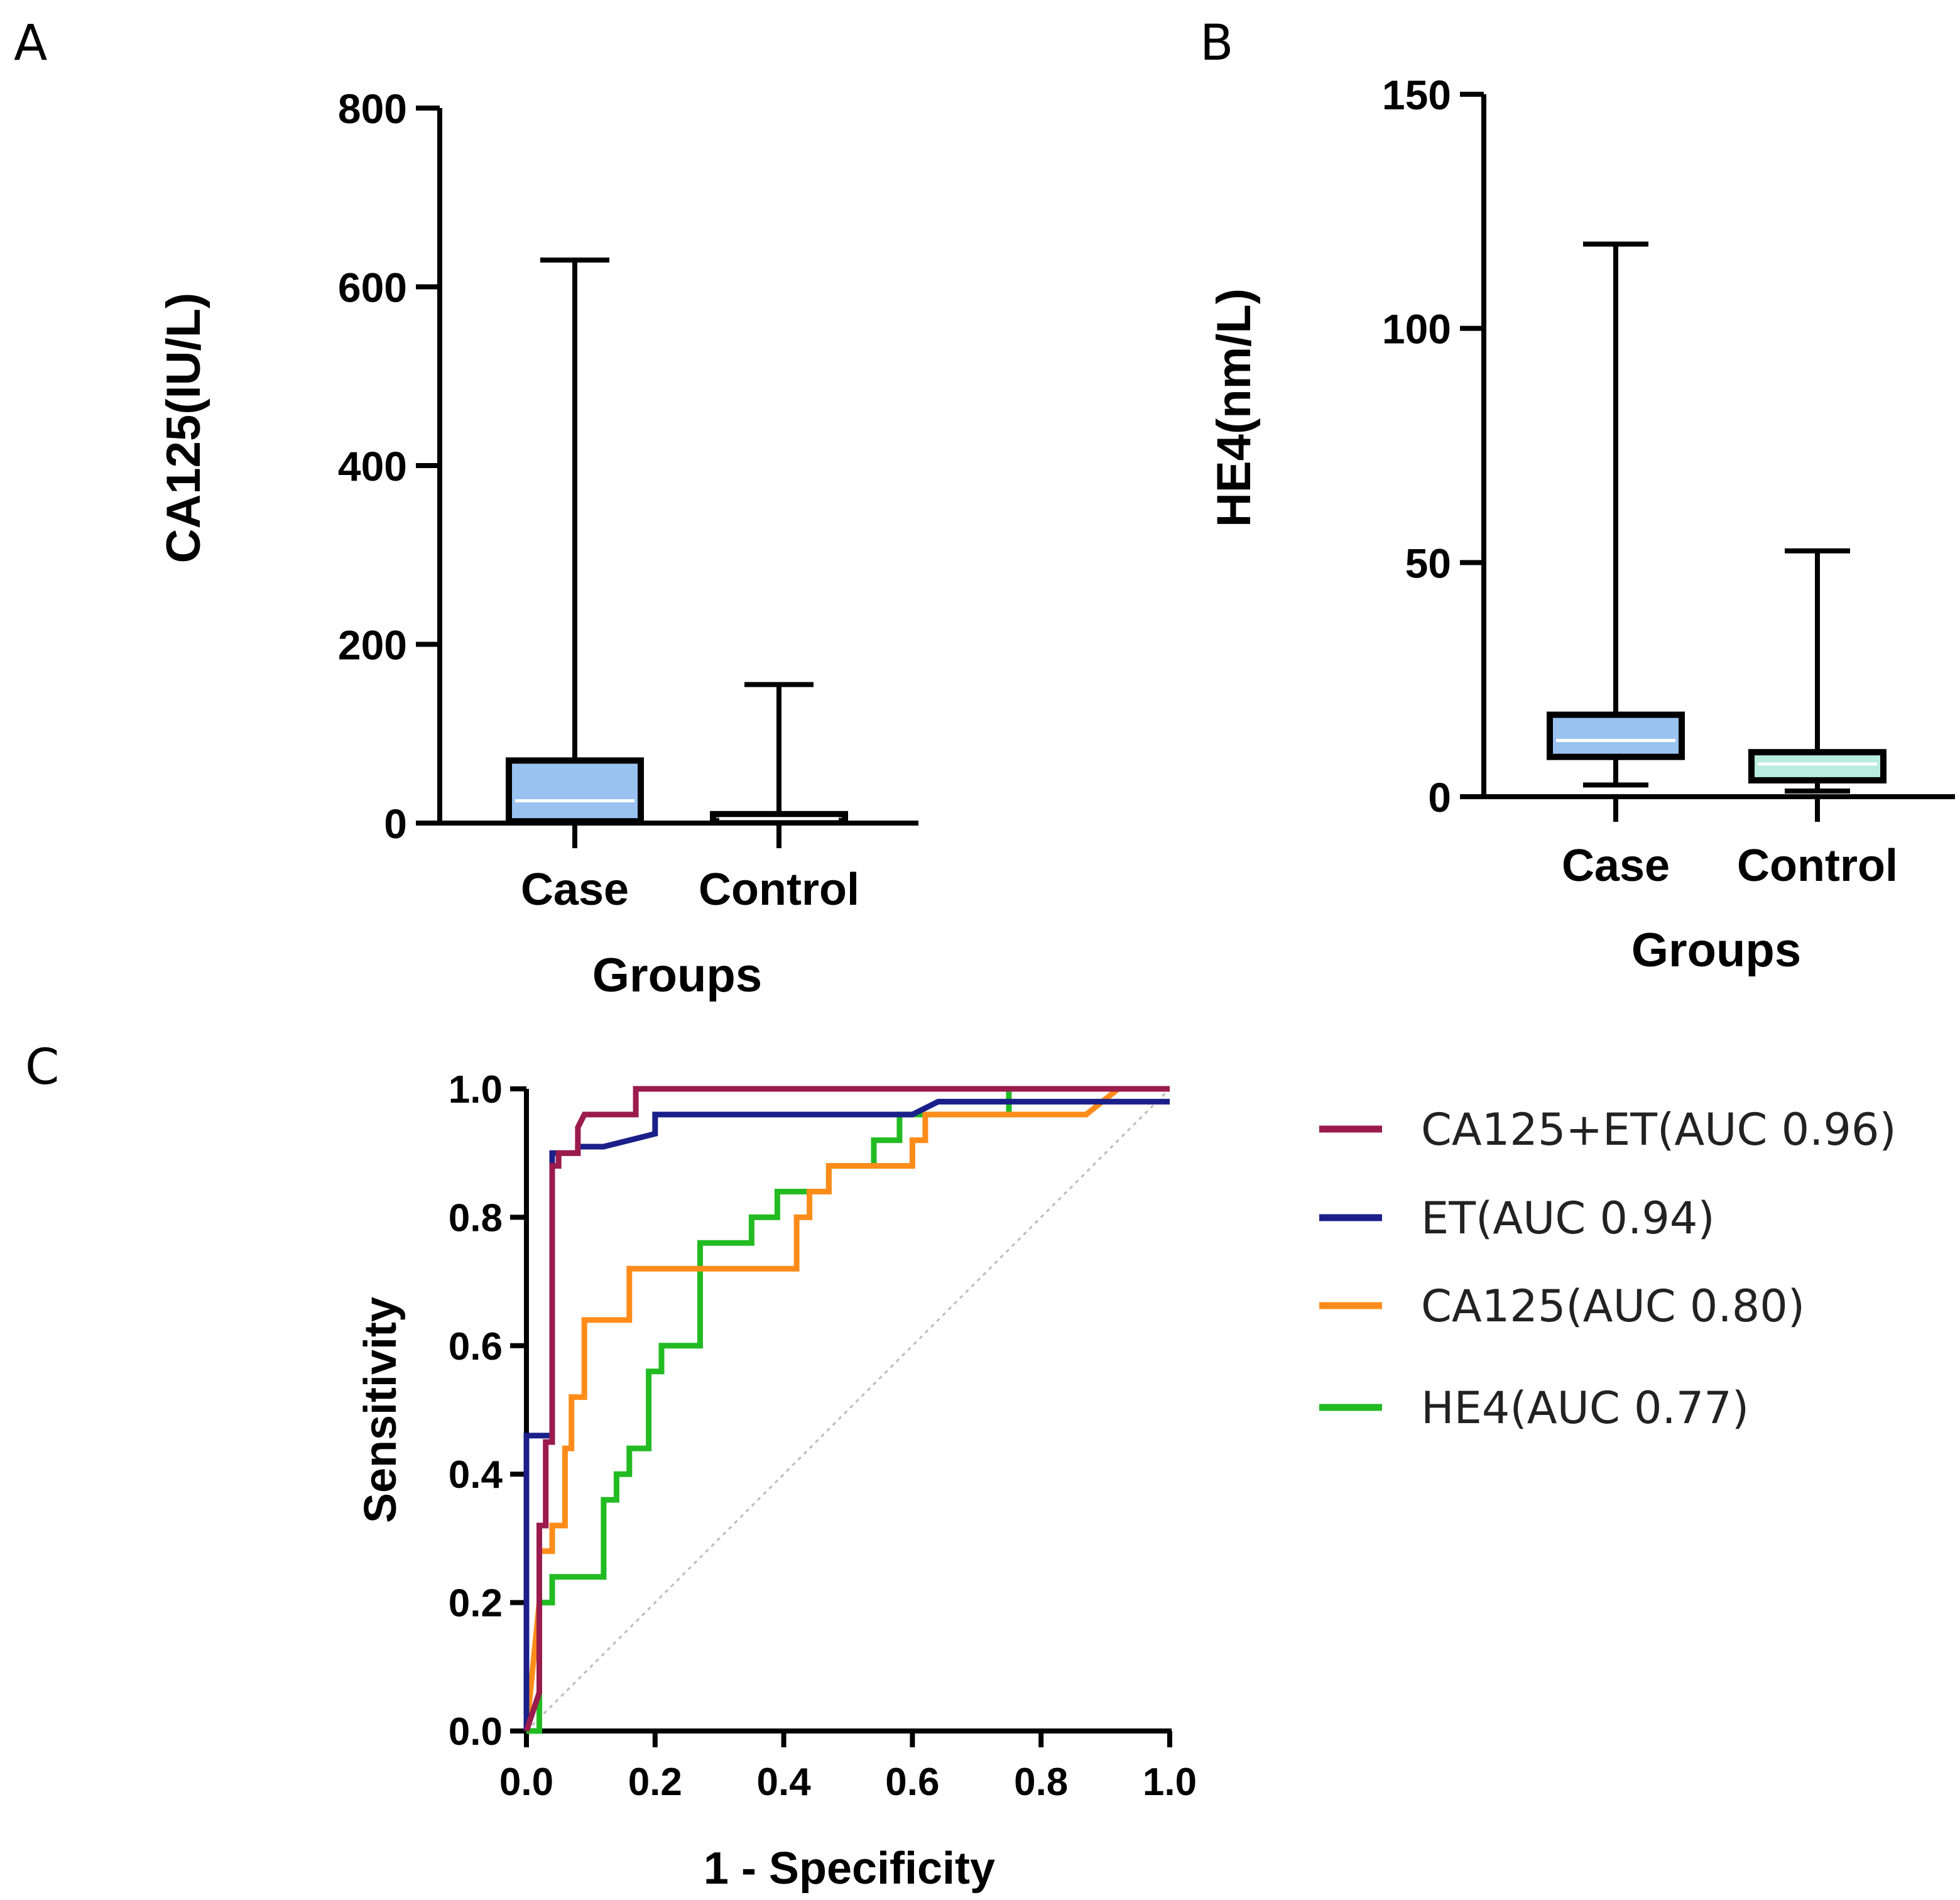 Image resolution: width=1960 pixels, height=1900 pixels. Describe the element at coordinates (372, 466) in the screenshot. I see `y-tick-label: 400` at that location.